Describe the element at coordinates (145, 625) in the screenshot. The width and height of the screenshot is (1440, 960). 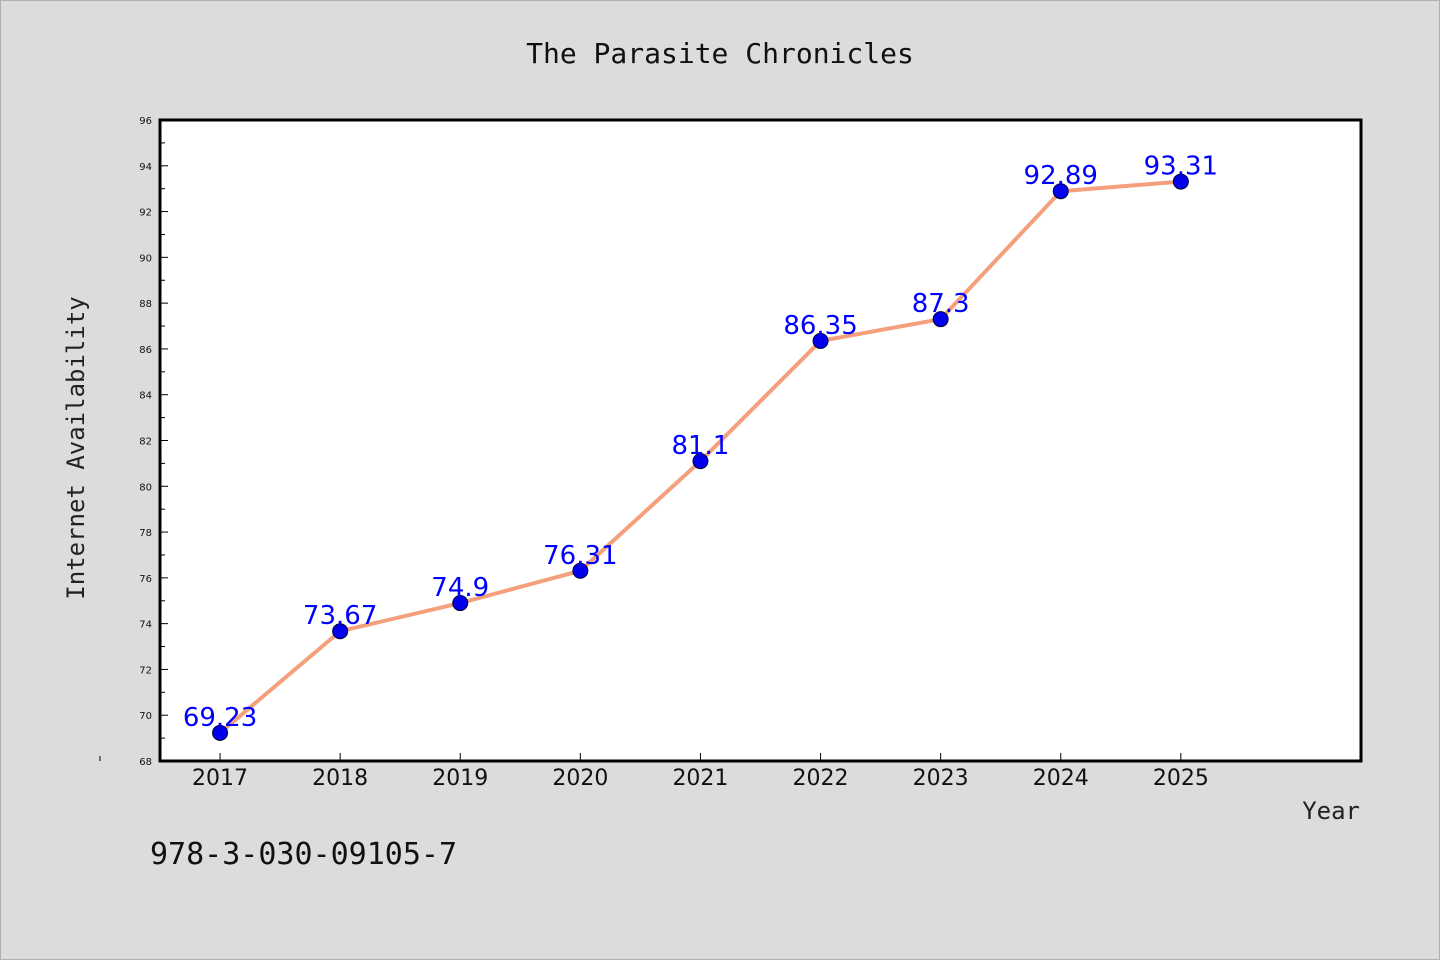
I see `y-tick-label: 74` at that location.